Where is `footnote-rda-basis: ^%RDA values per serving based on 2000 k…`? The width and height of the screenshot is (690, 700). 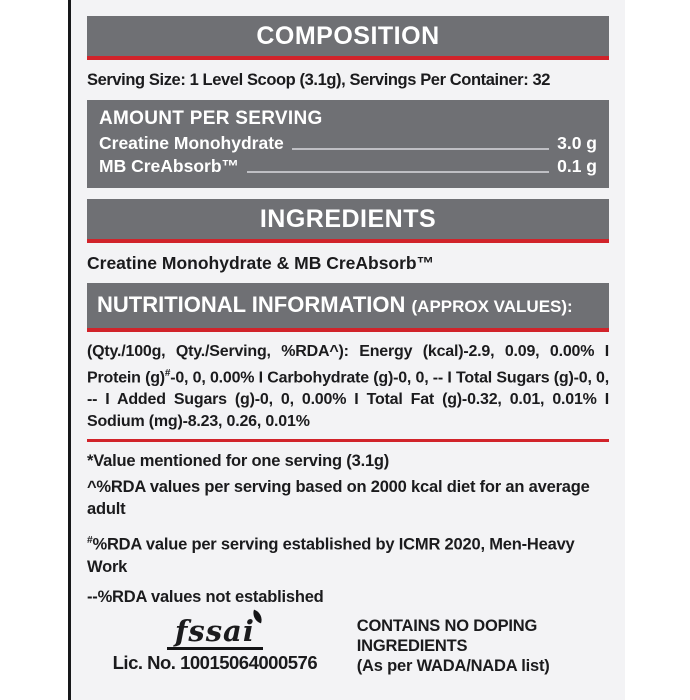 footnote-rda-basis: ^%RDA values per serving based on 2000 k… is located at coordinates (338, 498).